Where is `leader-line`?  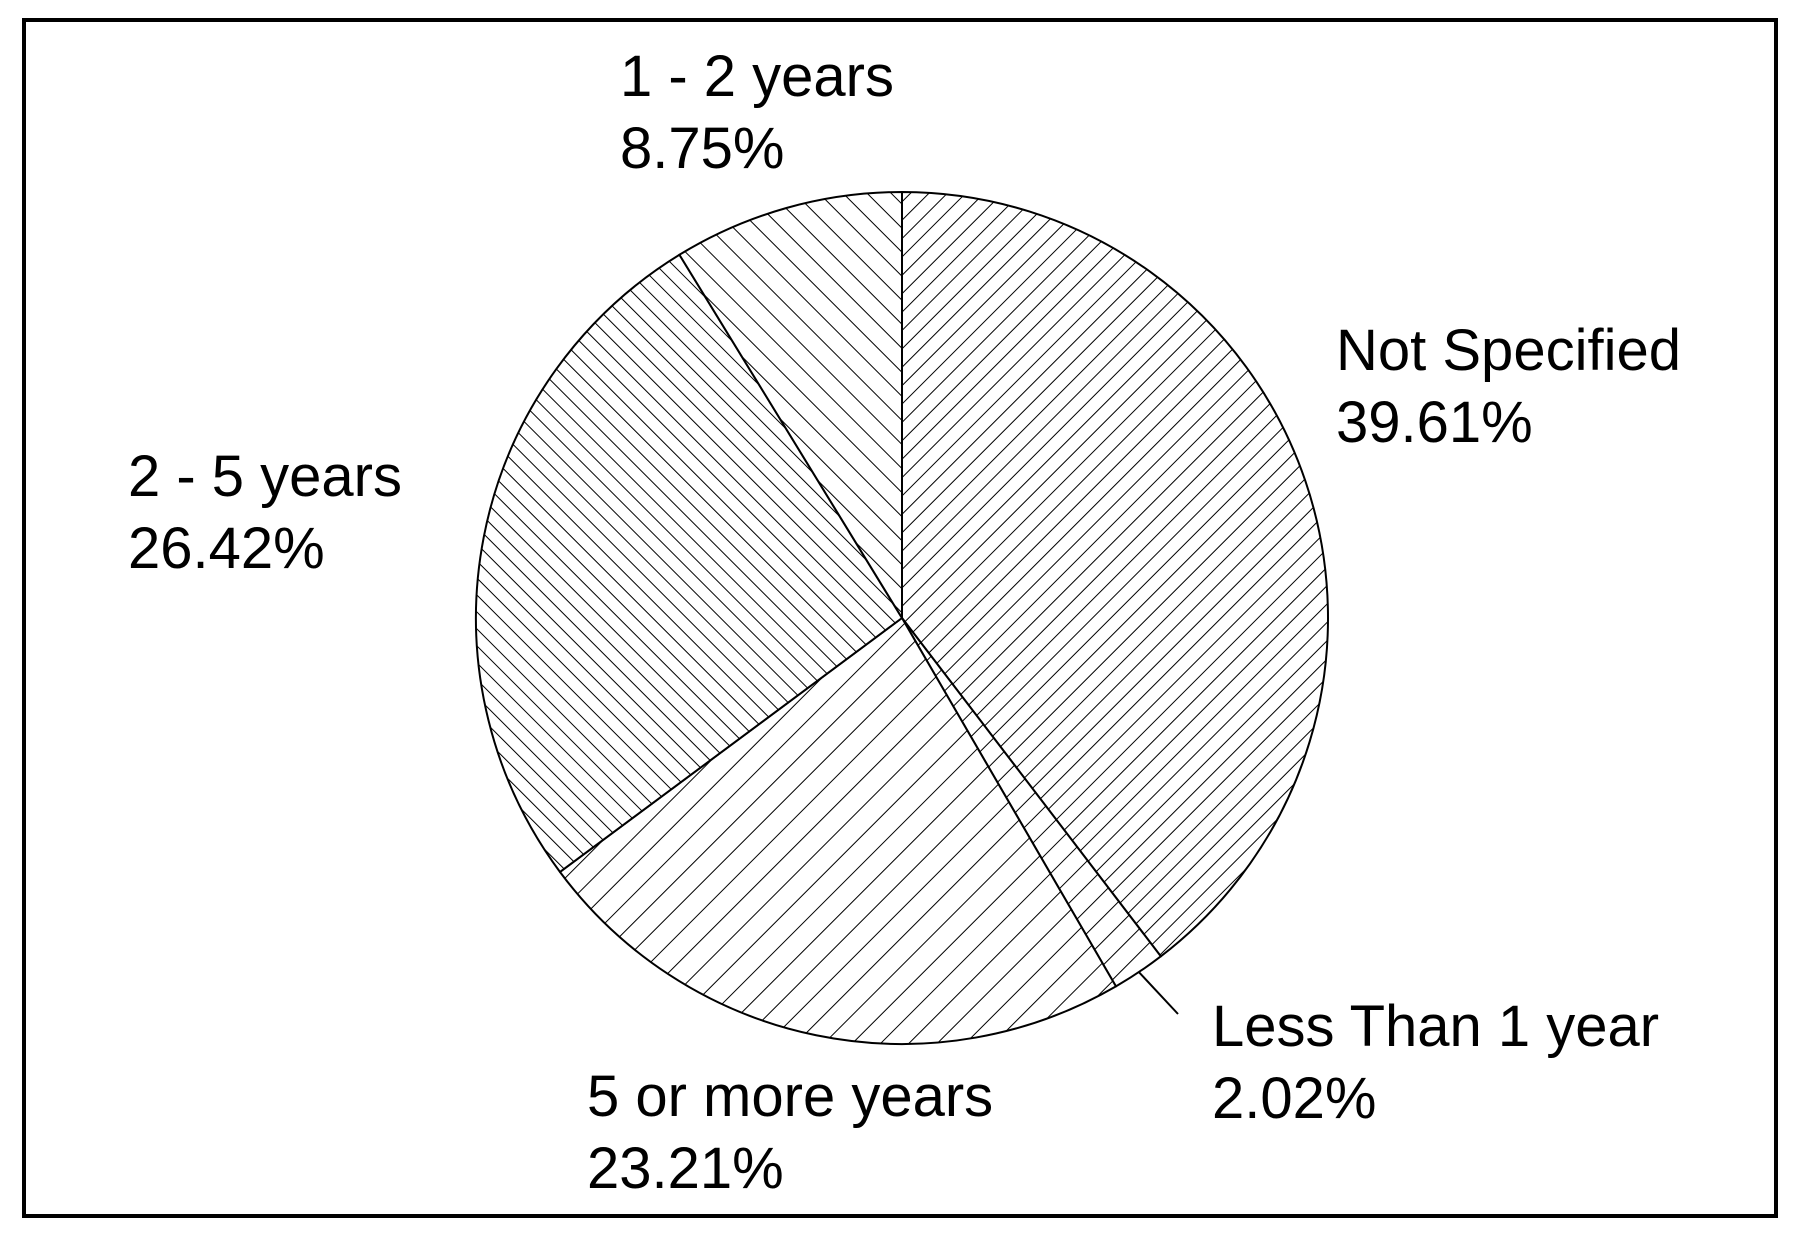 leader-line is located at coordinates (1158, 993).